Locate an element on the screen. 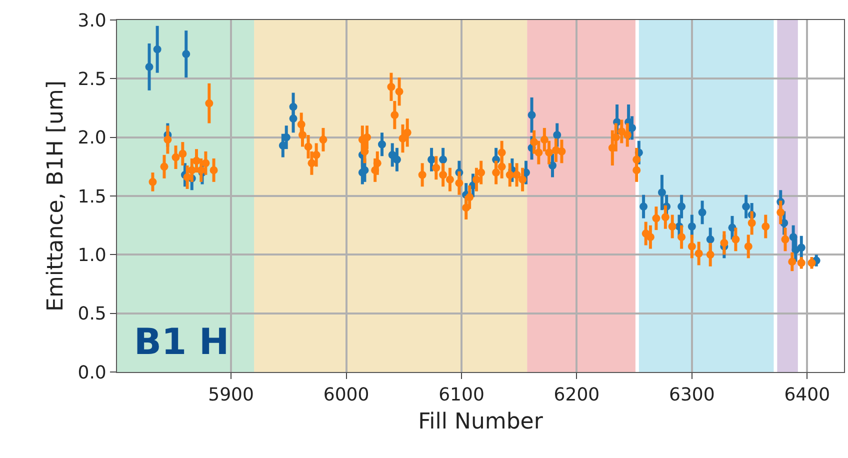 This screenshot has width=848, height=458. x-tick-label: 6400 is located at coordinates (807, 395).